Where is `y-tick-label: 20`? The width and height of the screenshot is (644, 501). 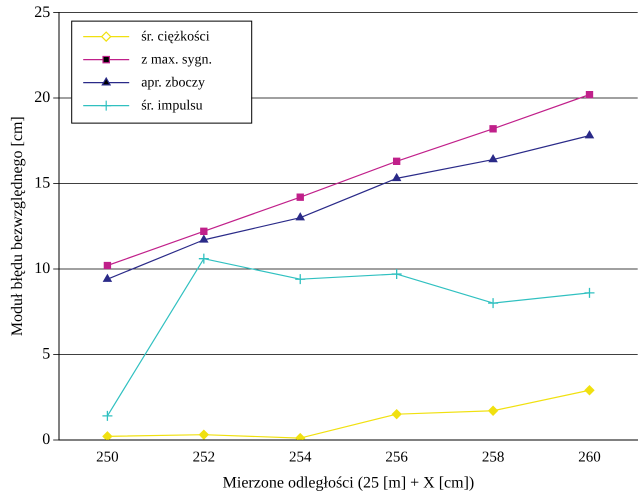 y-tick-label: 20 is located at coordinates (42, 97).